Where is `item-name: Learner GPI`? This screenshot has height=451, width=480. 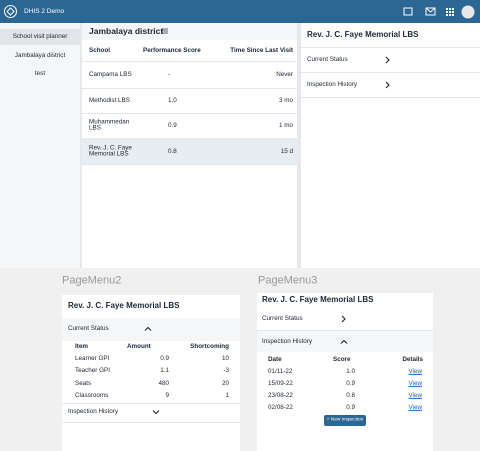 item-name: Learner GPI is located at coordinates (92, 358).